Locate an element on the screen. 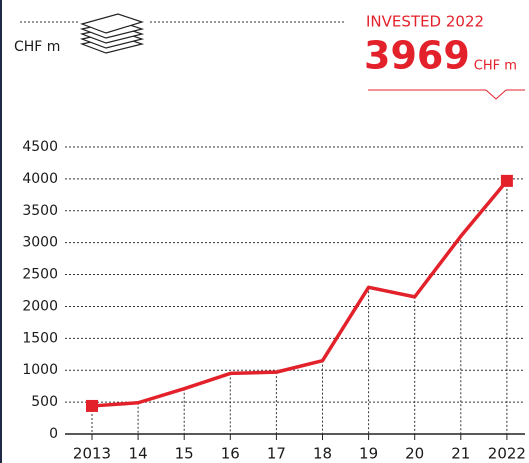 The height and width of the screenshot is (463, 529). left-border is located at coordinates (1, 231).